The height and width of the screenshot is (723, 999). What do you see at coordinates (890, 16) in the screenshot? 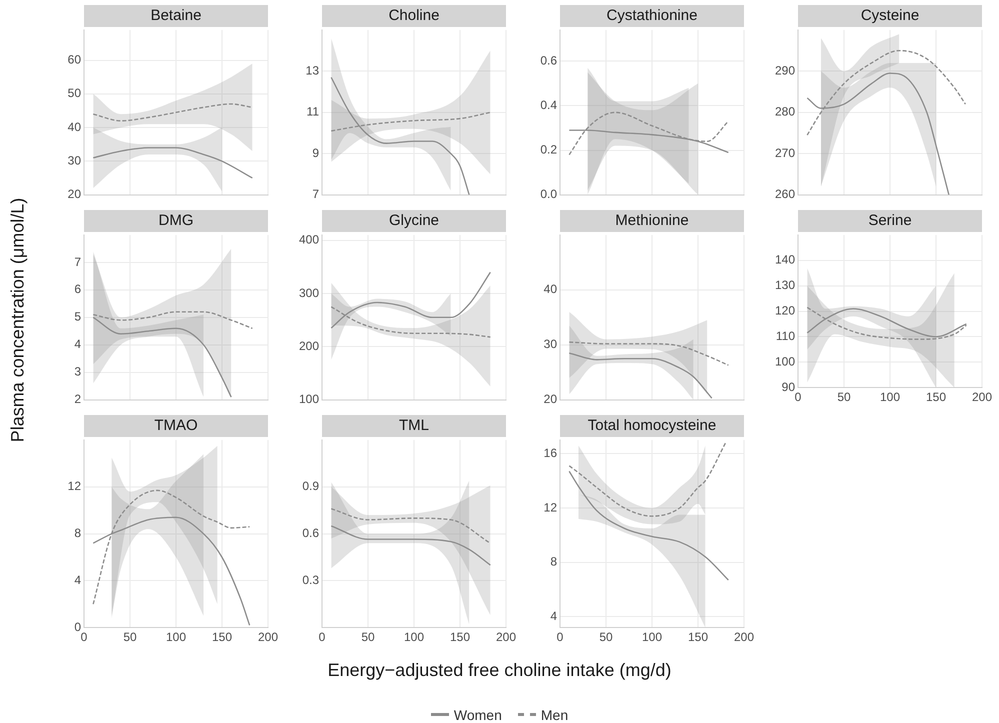
I see `chart-title: Cysteine` at bounding box center [890, 16].